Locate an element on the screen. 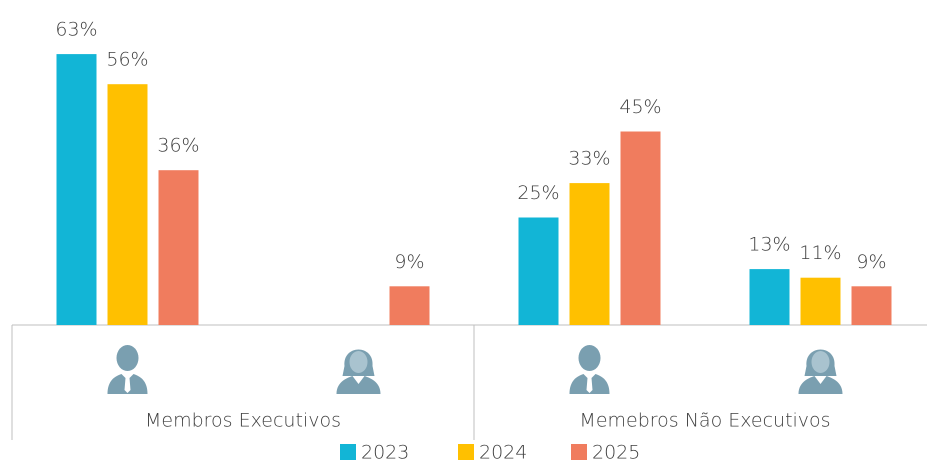 This screenshot has width=927, height=465. legend-label: 2023 is located at coordinates (385, 453).